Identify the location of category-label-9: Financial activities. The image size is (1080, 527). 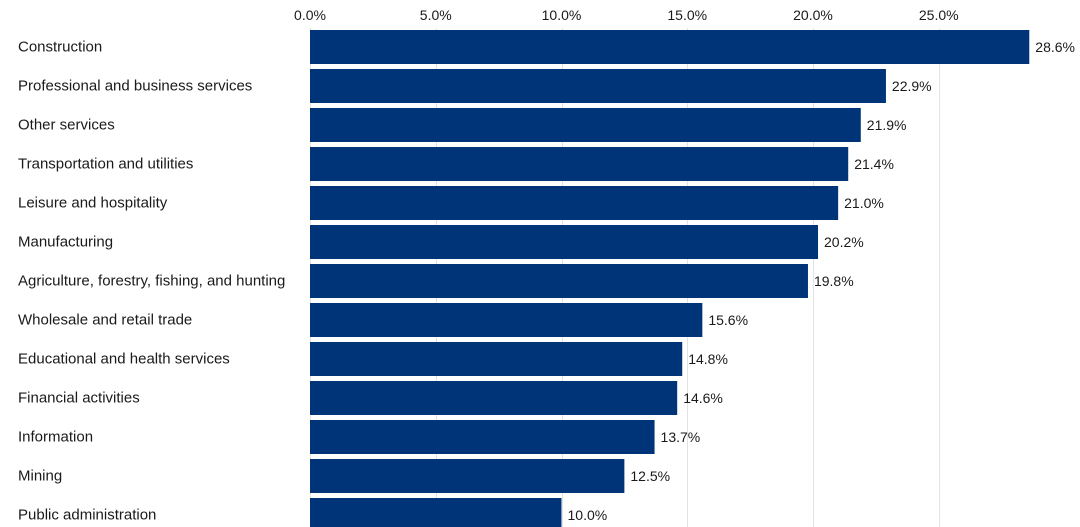
(79, 398).